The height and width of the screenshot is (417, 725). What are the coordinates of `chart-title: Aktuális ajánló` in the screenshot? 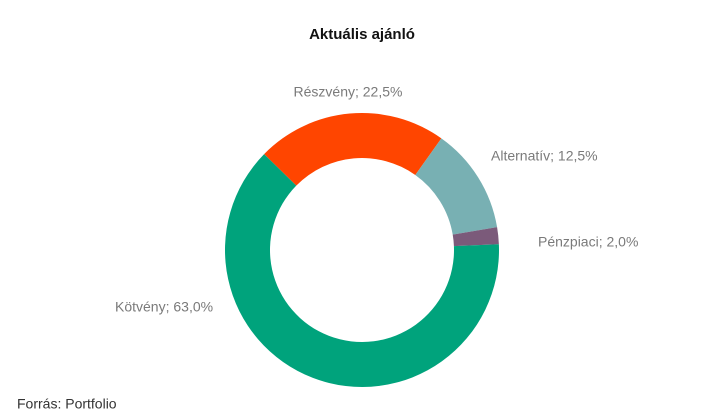 It's located at (362, 34).